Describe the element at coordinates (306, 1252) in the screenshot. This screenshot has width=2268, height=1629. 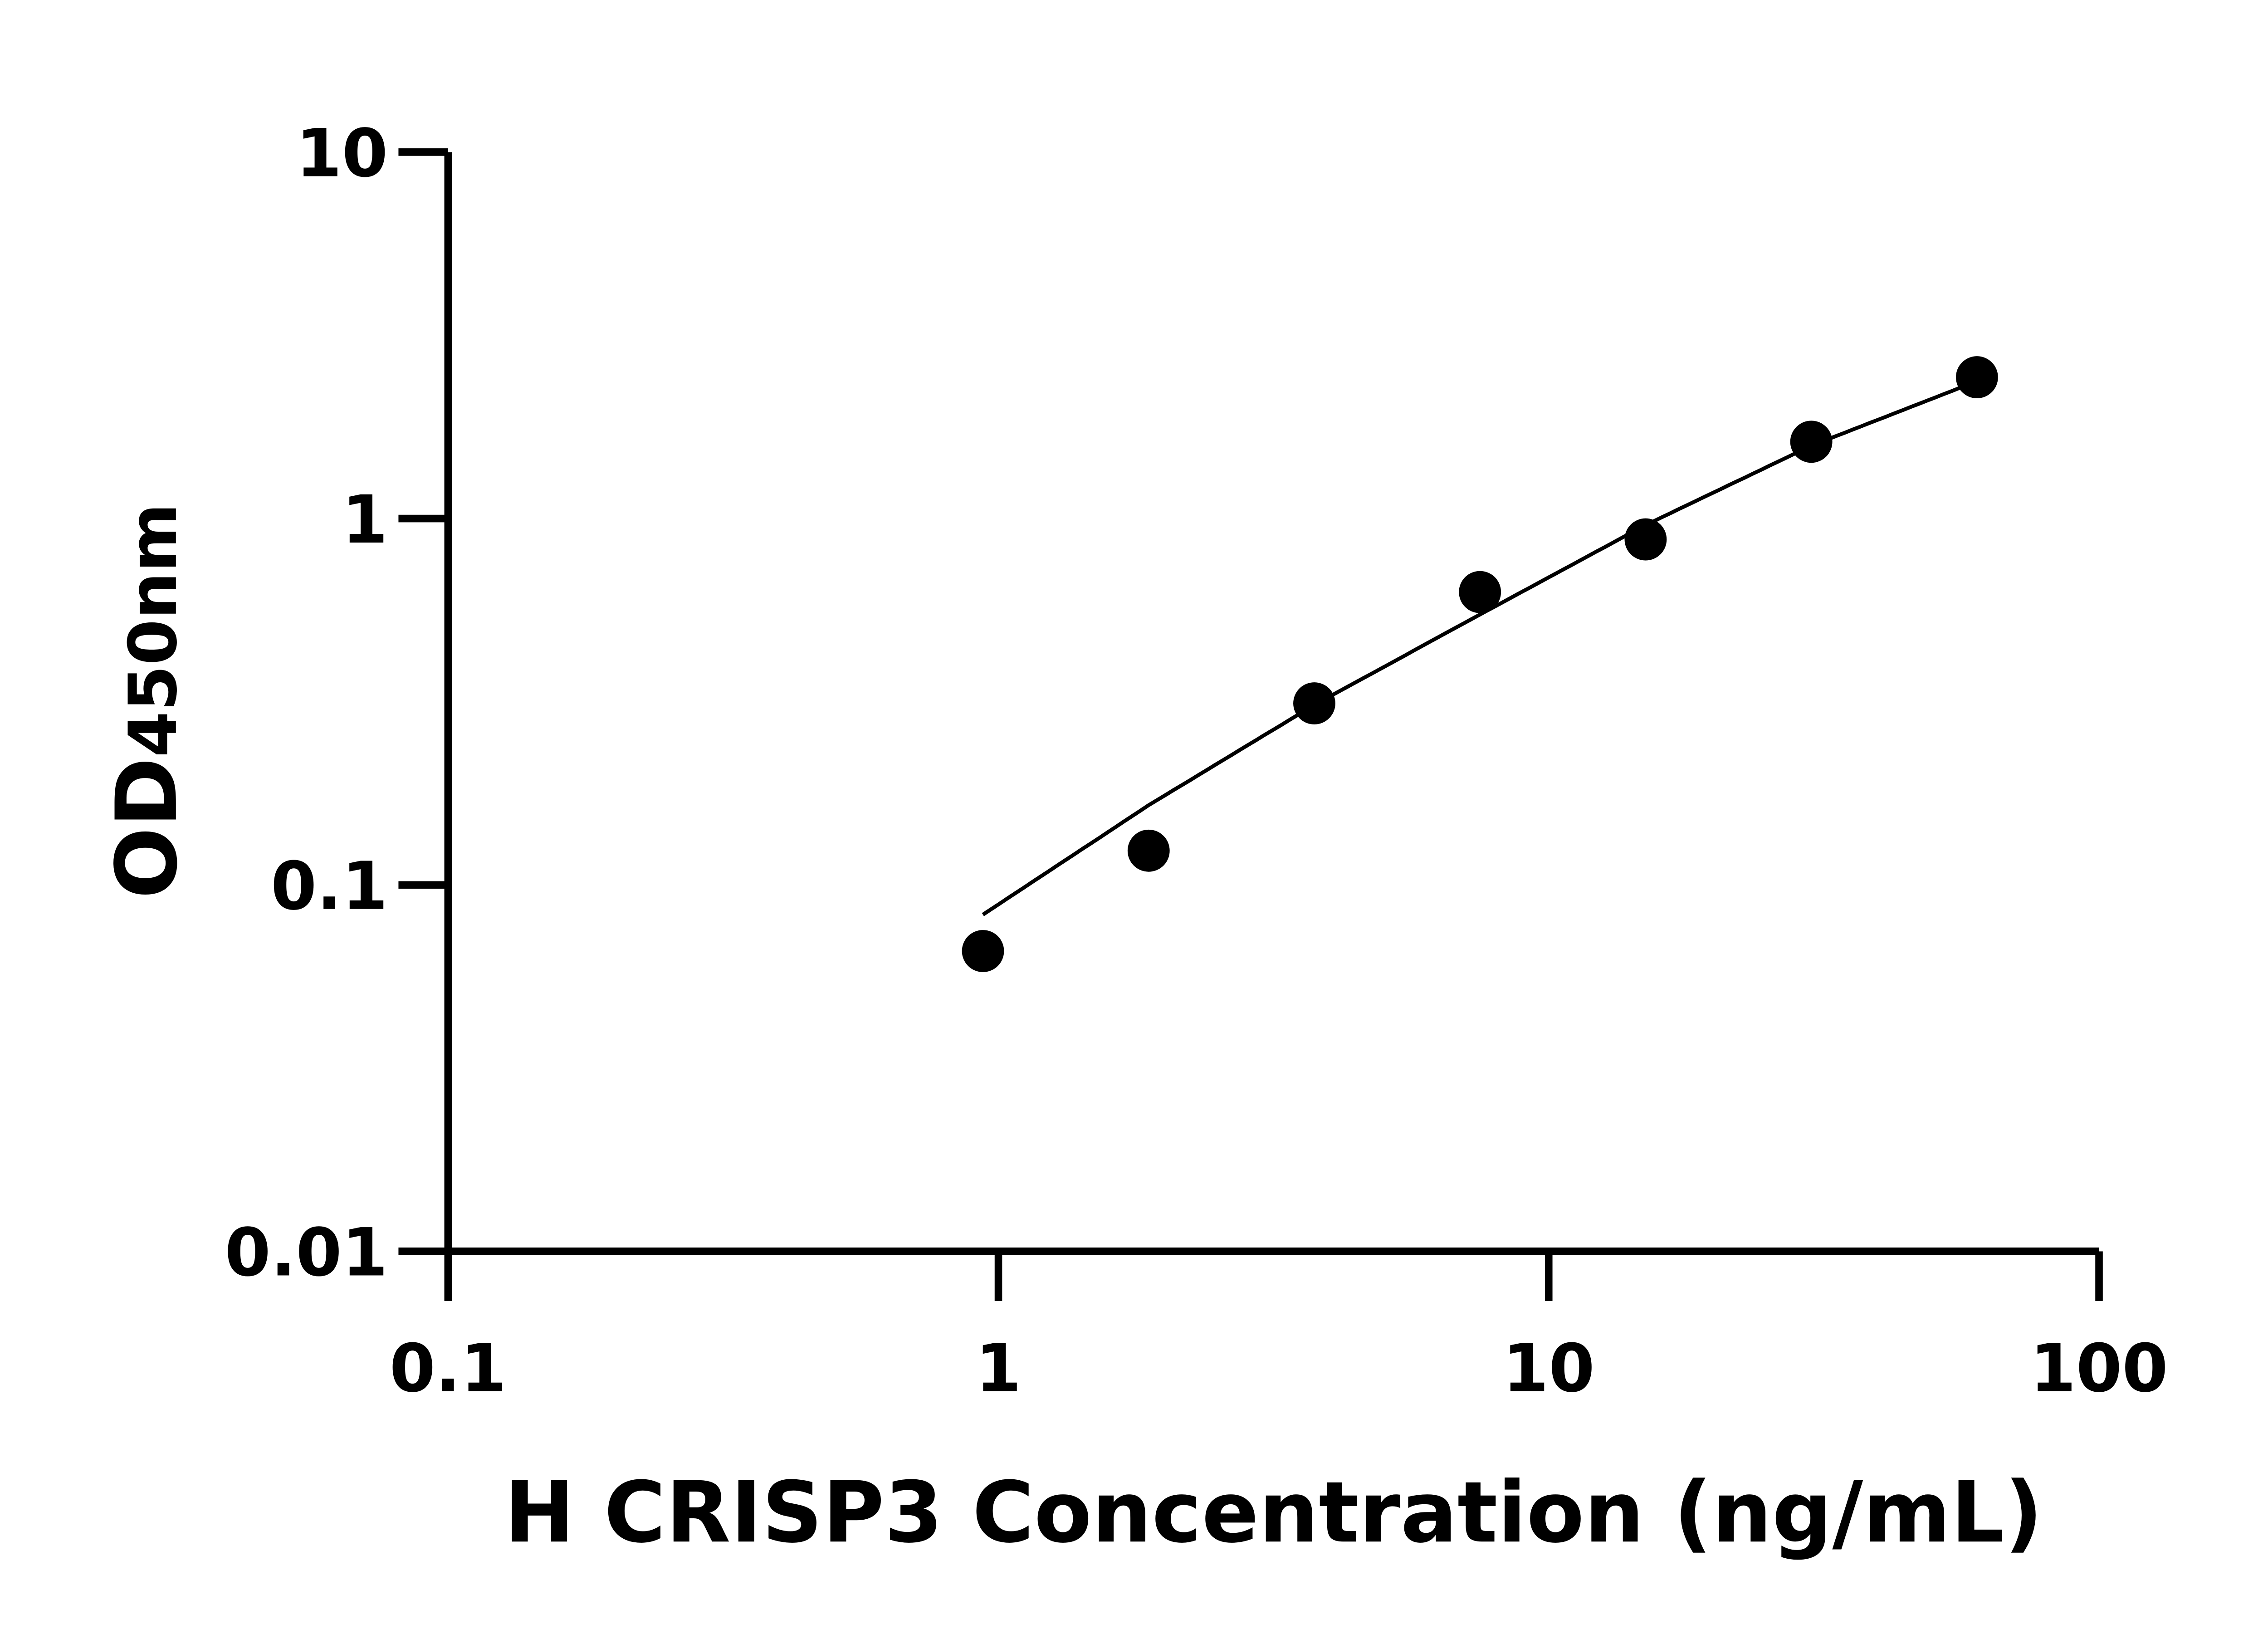
I see `y-tick-label: 0.01` at that location.